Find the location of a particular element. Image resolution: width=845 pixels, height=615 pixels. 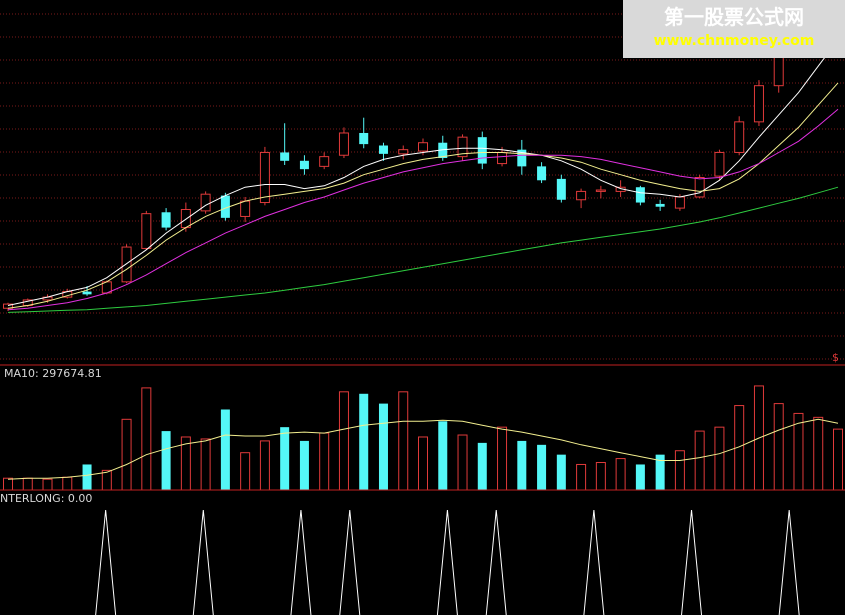

watermark-url: www.chnmoney.com is located at coordinates (734, 41).